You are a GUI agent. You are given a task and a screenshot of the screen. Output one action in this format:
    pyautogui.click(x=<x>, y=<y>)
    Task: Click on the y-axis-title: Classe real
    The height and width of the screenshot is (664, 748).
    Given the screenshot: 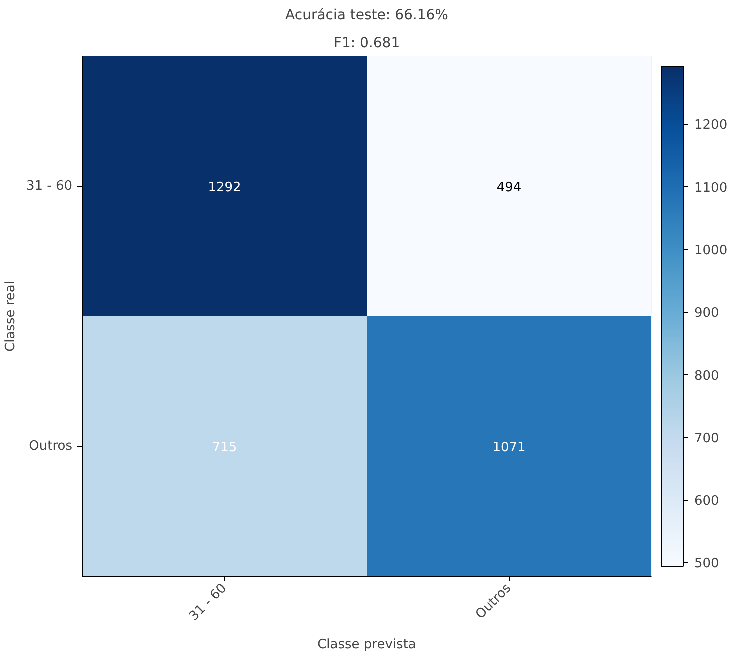 What is the action you would take?
    pyautogui.click(x=10, y=316)
    